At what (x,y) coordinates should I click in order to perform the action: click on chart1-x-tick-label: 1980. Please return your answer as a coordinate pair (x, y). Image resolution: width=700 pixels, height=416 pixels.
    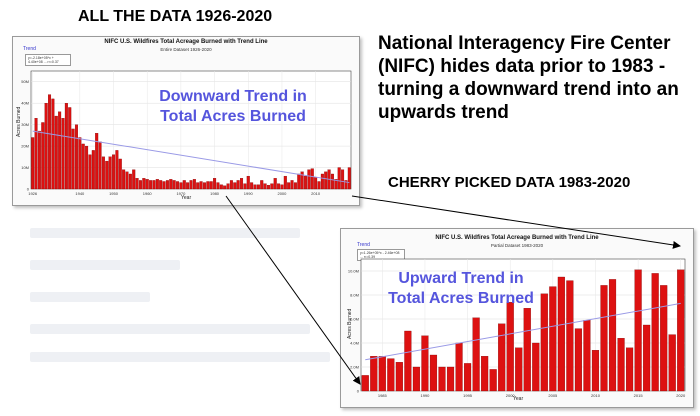
    Looking at the image, I should click on (215, 193).